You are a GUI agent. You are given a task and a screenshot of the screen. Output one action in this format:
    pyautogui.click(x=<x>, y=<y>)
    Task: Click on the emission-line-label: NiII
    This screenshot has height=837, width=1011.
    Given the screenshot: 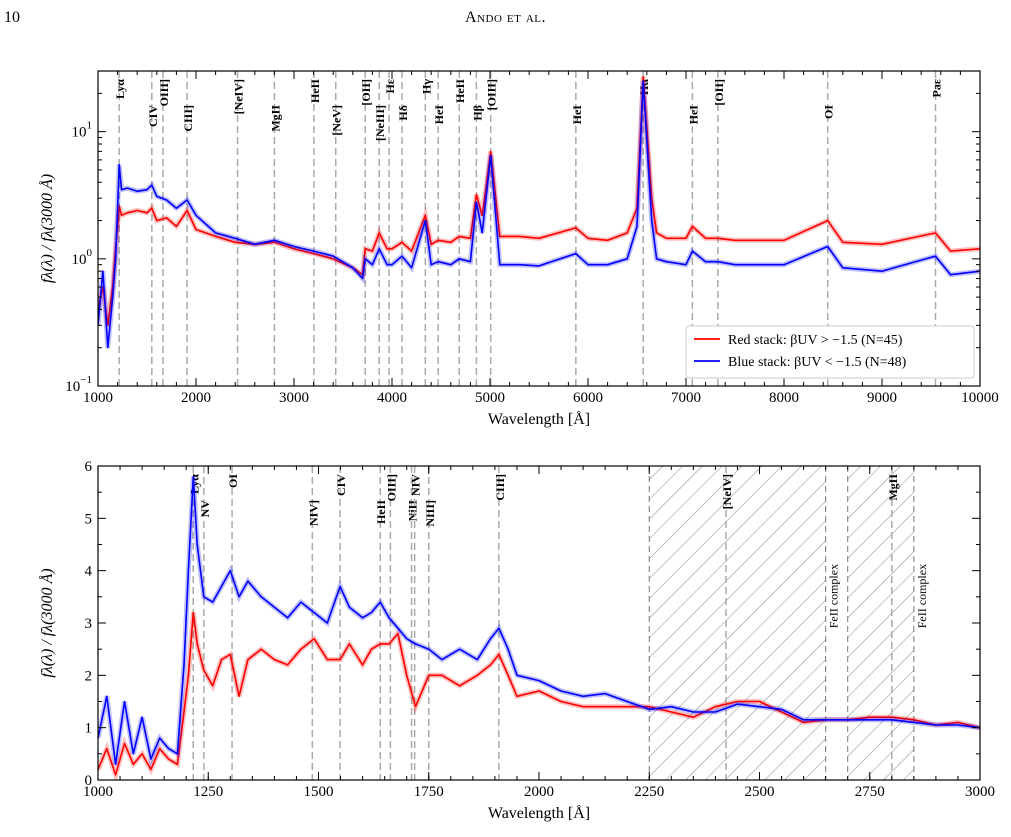 What is the action you would take?
    pyautogui.click(x=413, y=511)
    